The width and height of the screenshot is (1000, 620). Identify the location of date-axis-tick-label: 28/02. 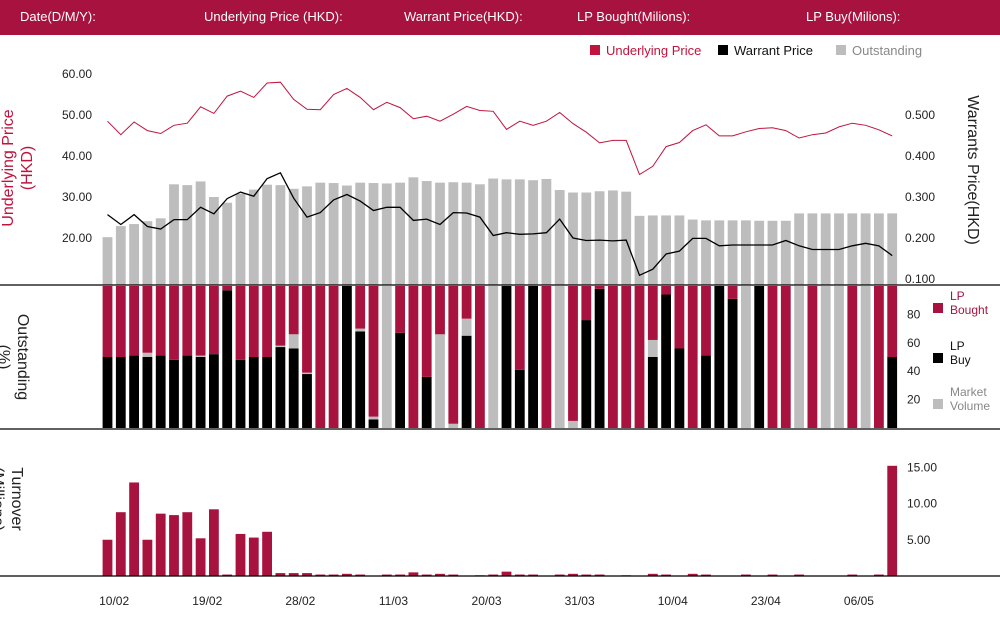
(300, 601).